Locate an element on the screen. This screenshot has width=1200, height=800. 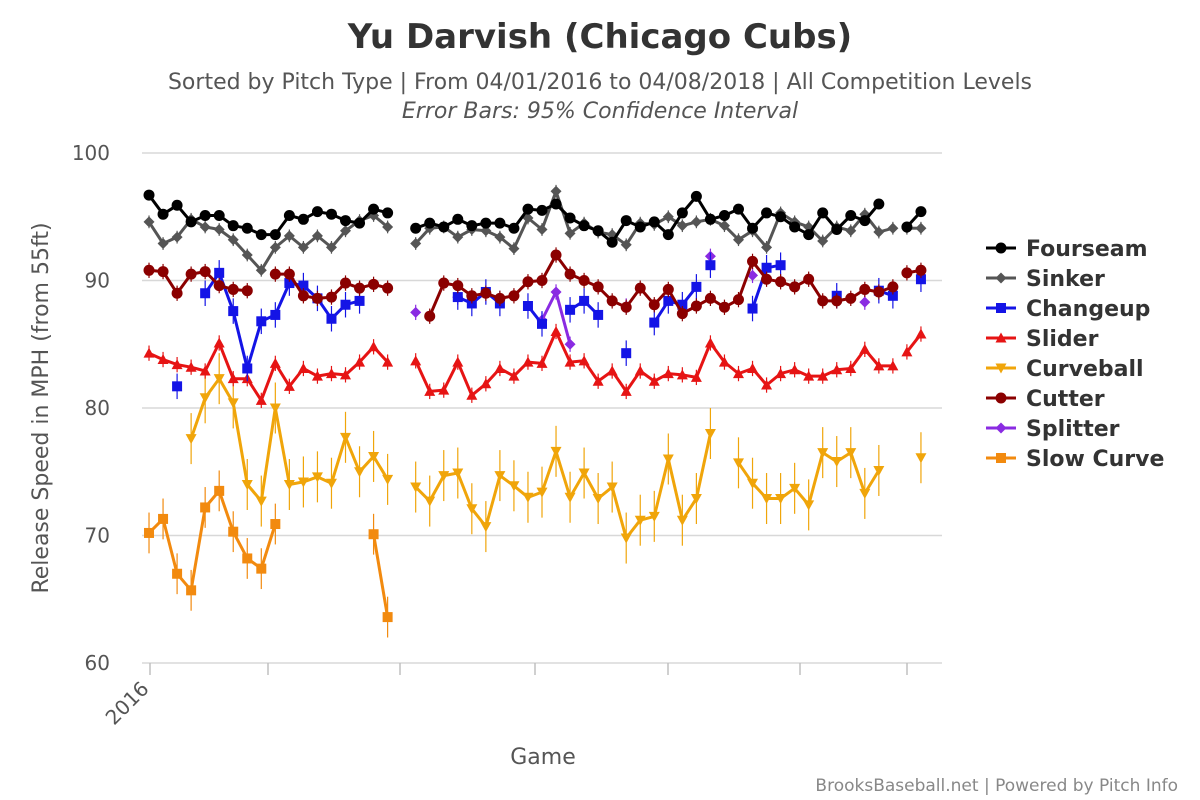
legend-item-cutter: Cutter is located at coordinates (1045, 399).